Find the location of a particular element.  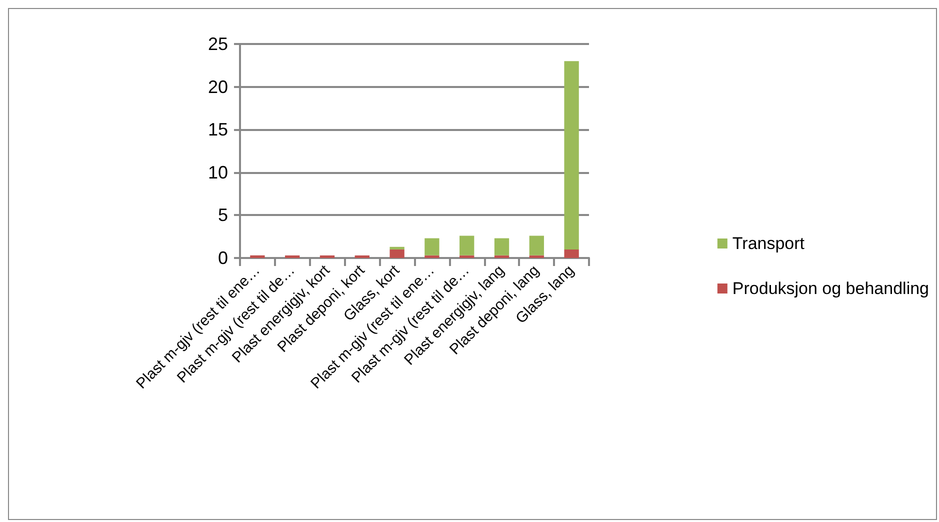

legend-label: Transport is located at coordinates (768, 243).